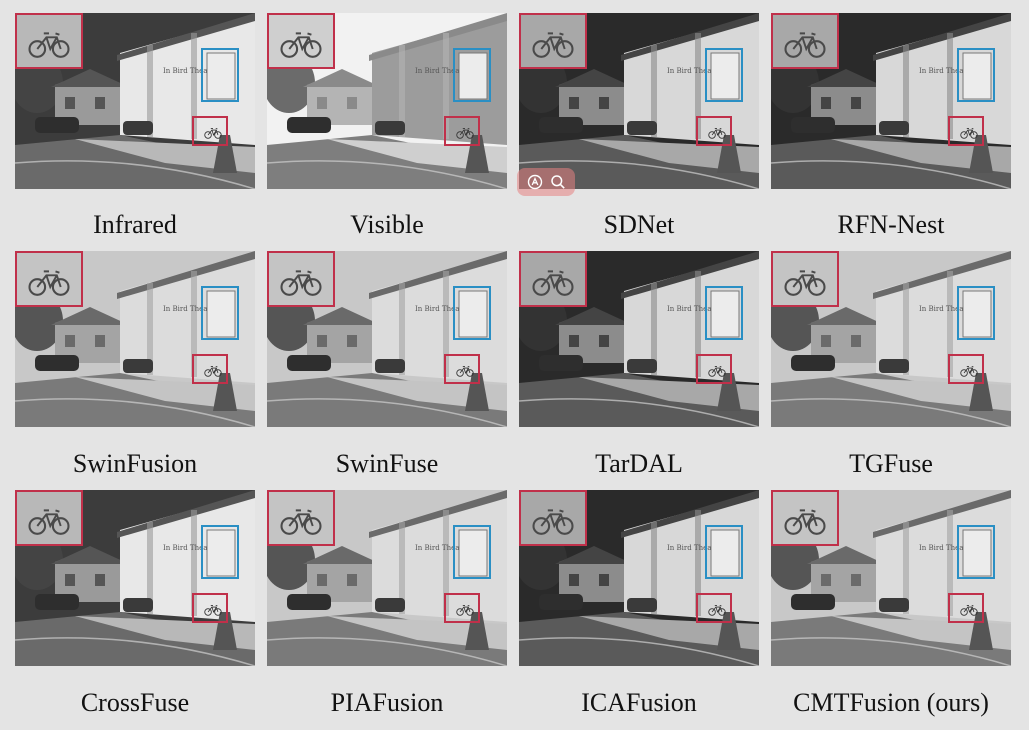 This screenshot has height=730, width=1029. What do you see at coordinates (891, 702) in the screenshot?
I see `panel-caption: CMTFusion (ours)` at bounding box center [891, 702].